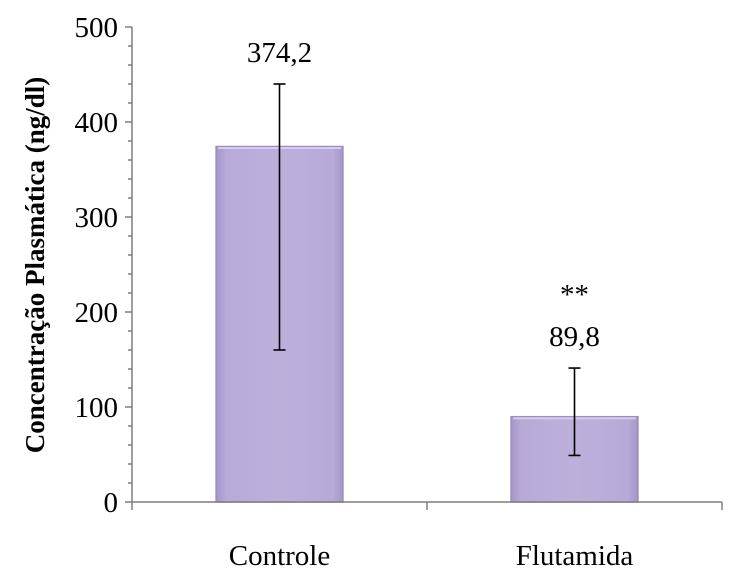 The image size is (740, 569). What do you see at coordinates (574, 337) in the screenshot?
I see `data-label: 89,8` at bounding box center [574, 337].